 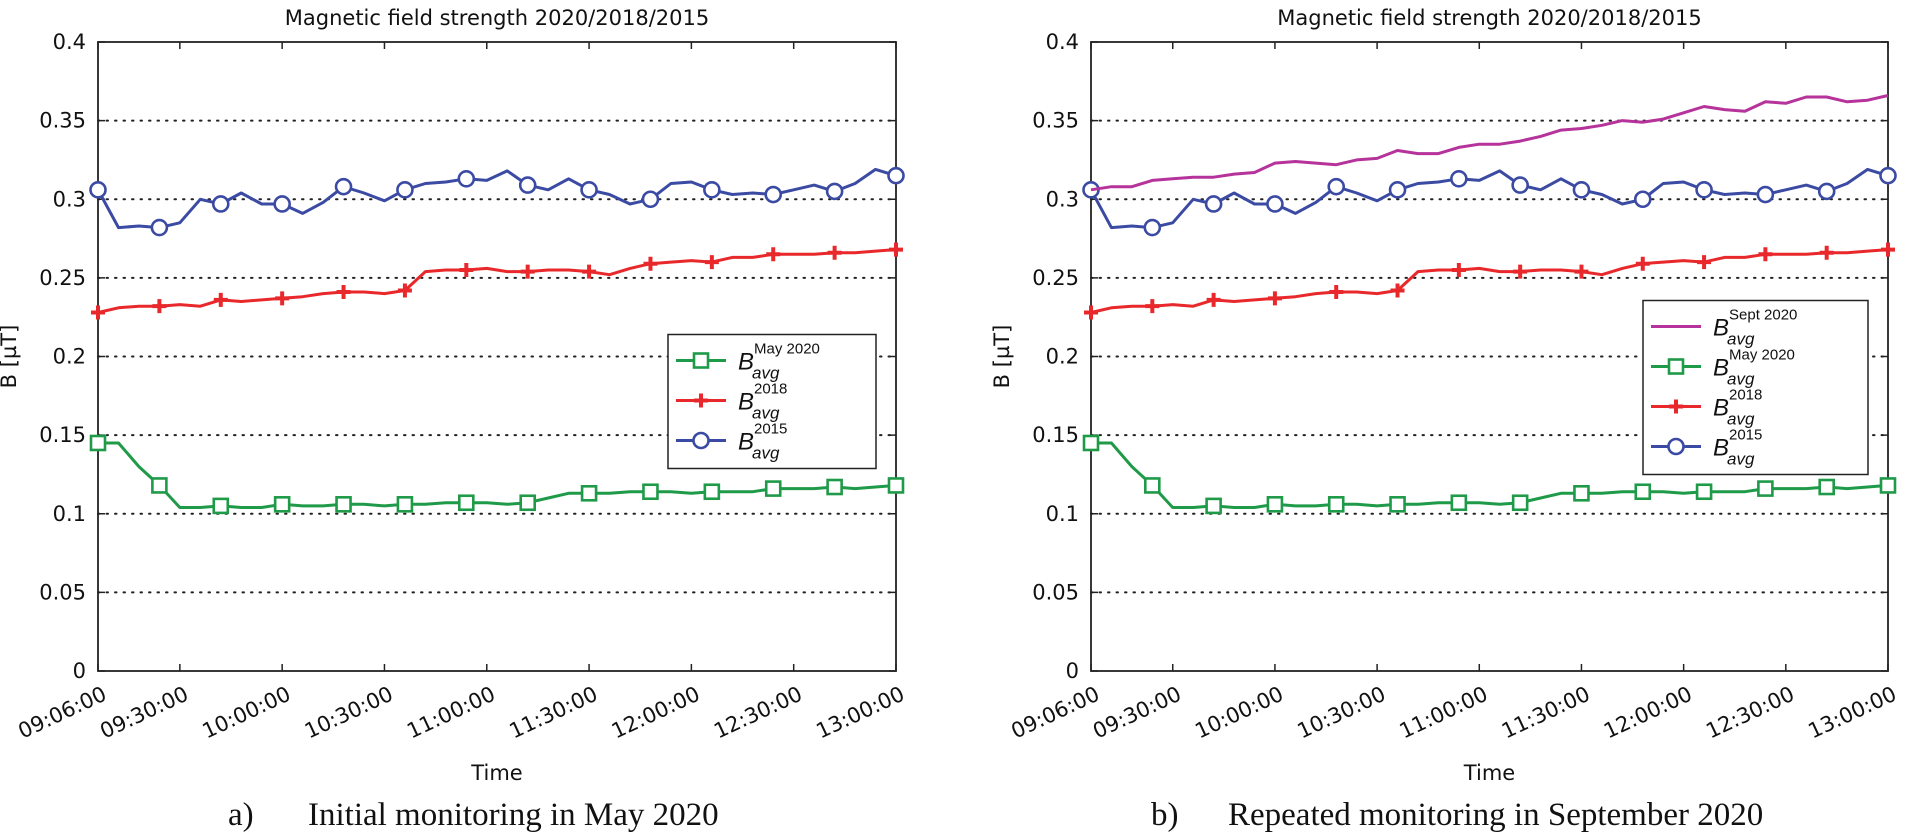 I want to click on series-2018, so click(x=1489, y=281).